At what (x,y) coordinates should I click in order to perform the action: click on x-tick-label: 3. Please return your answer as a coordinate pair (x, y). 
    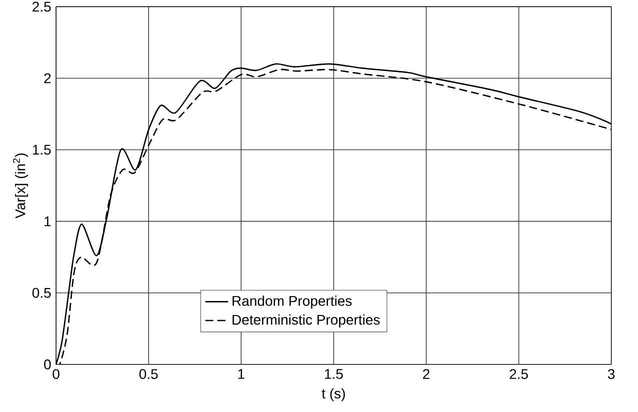
    Looking at the image, I should click on (611, 373).